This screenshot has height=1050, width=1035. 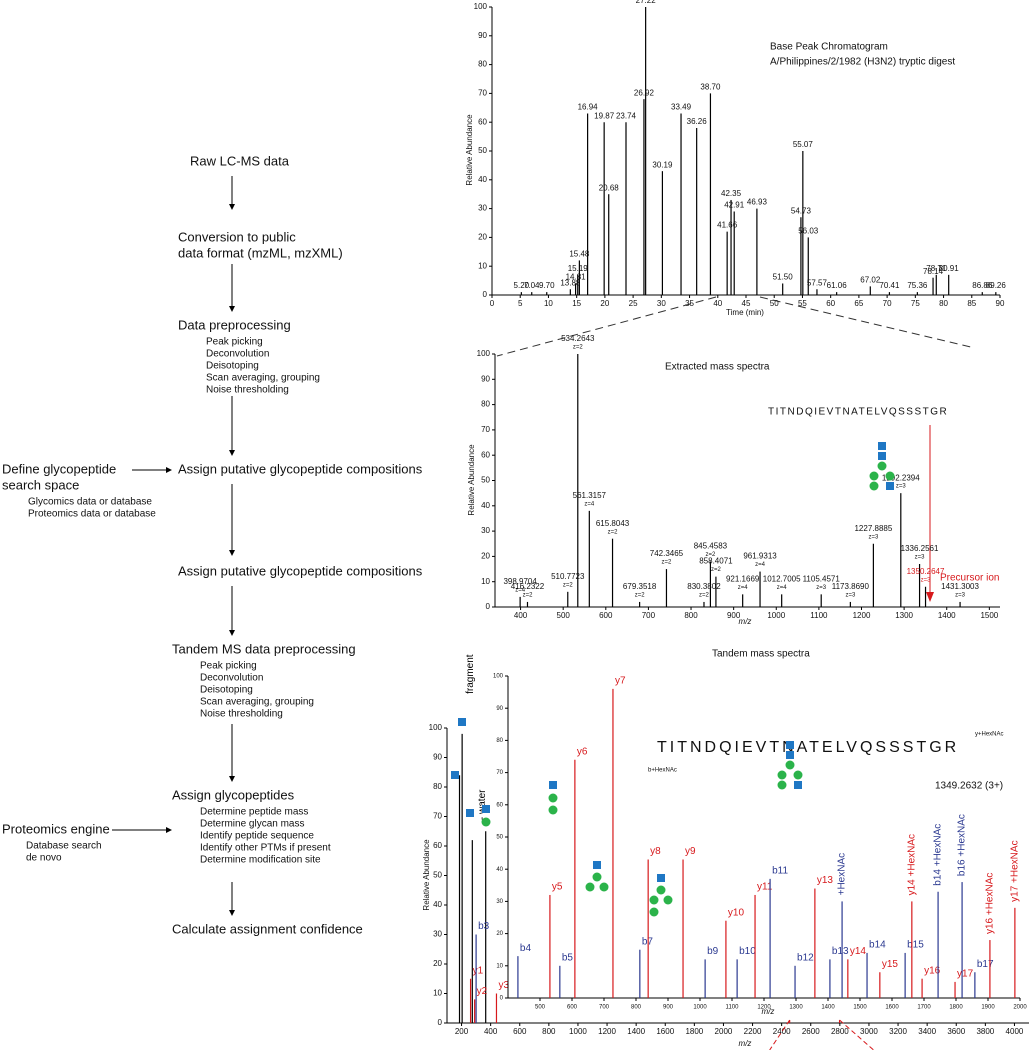 I want to click on peak-label: 42.35, so click(x=731, y=193).